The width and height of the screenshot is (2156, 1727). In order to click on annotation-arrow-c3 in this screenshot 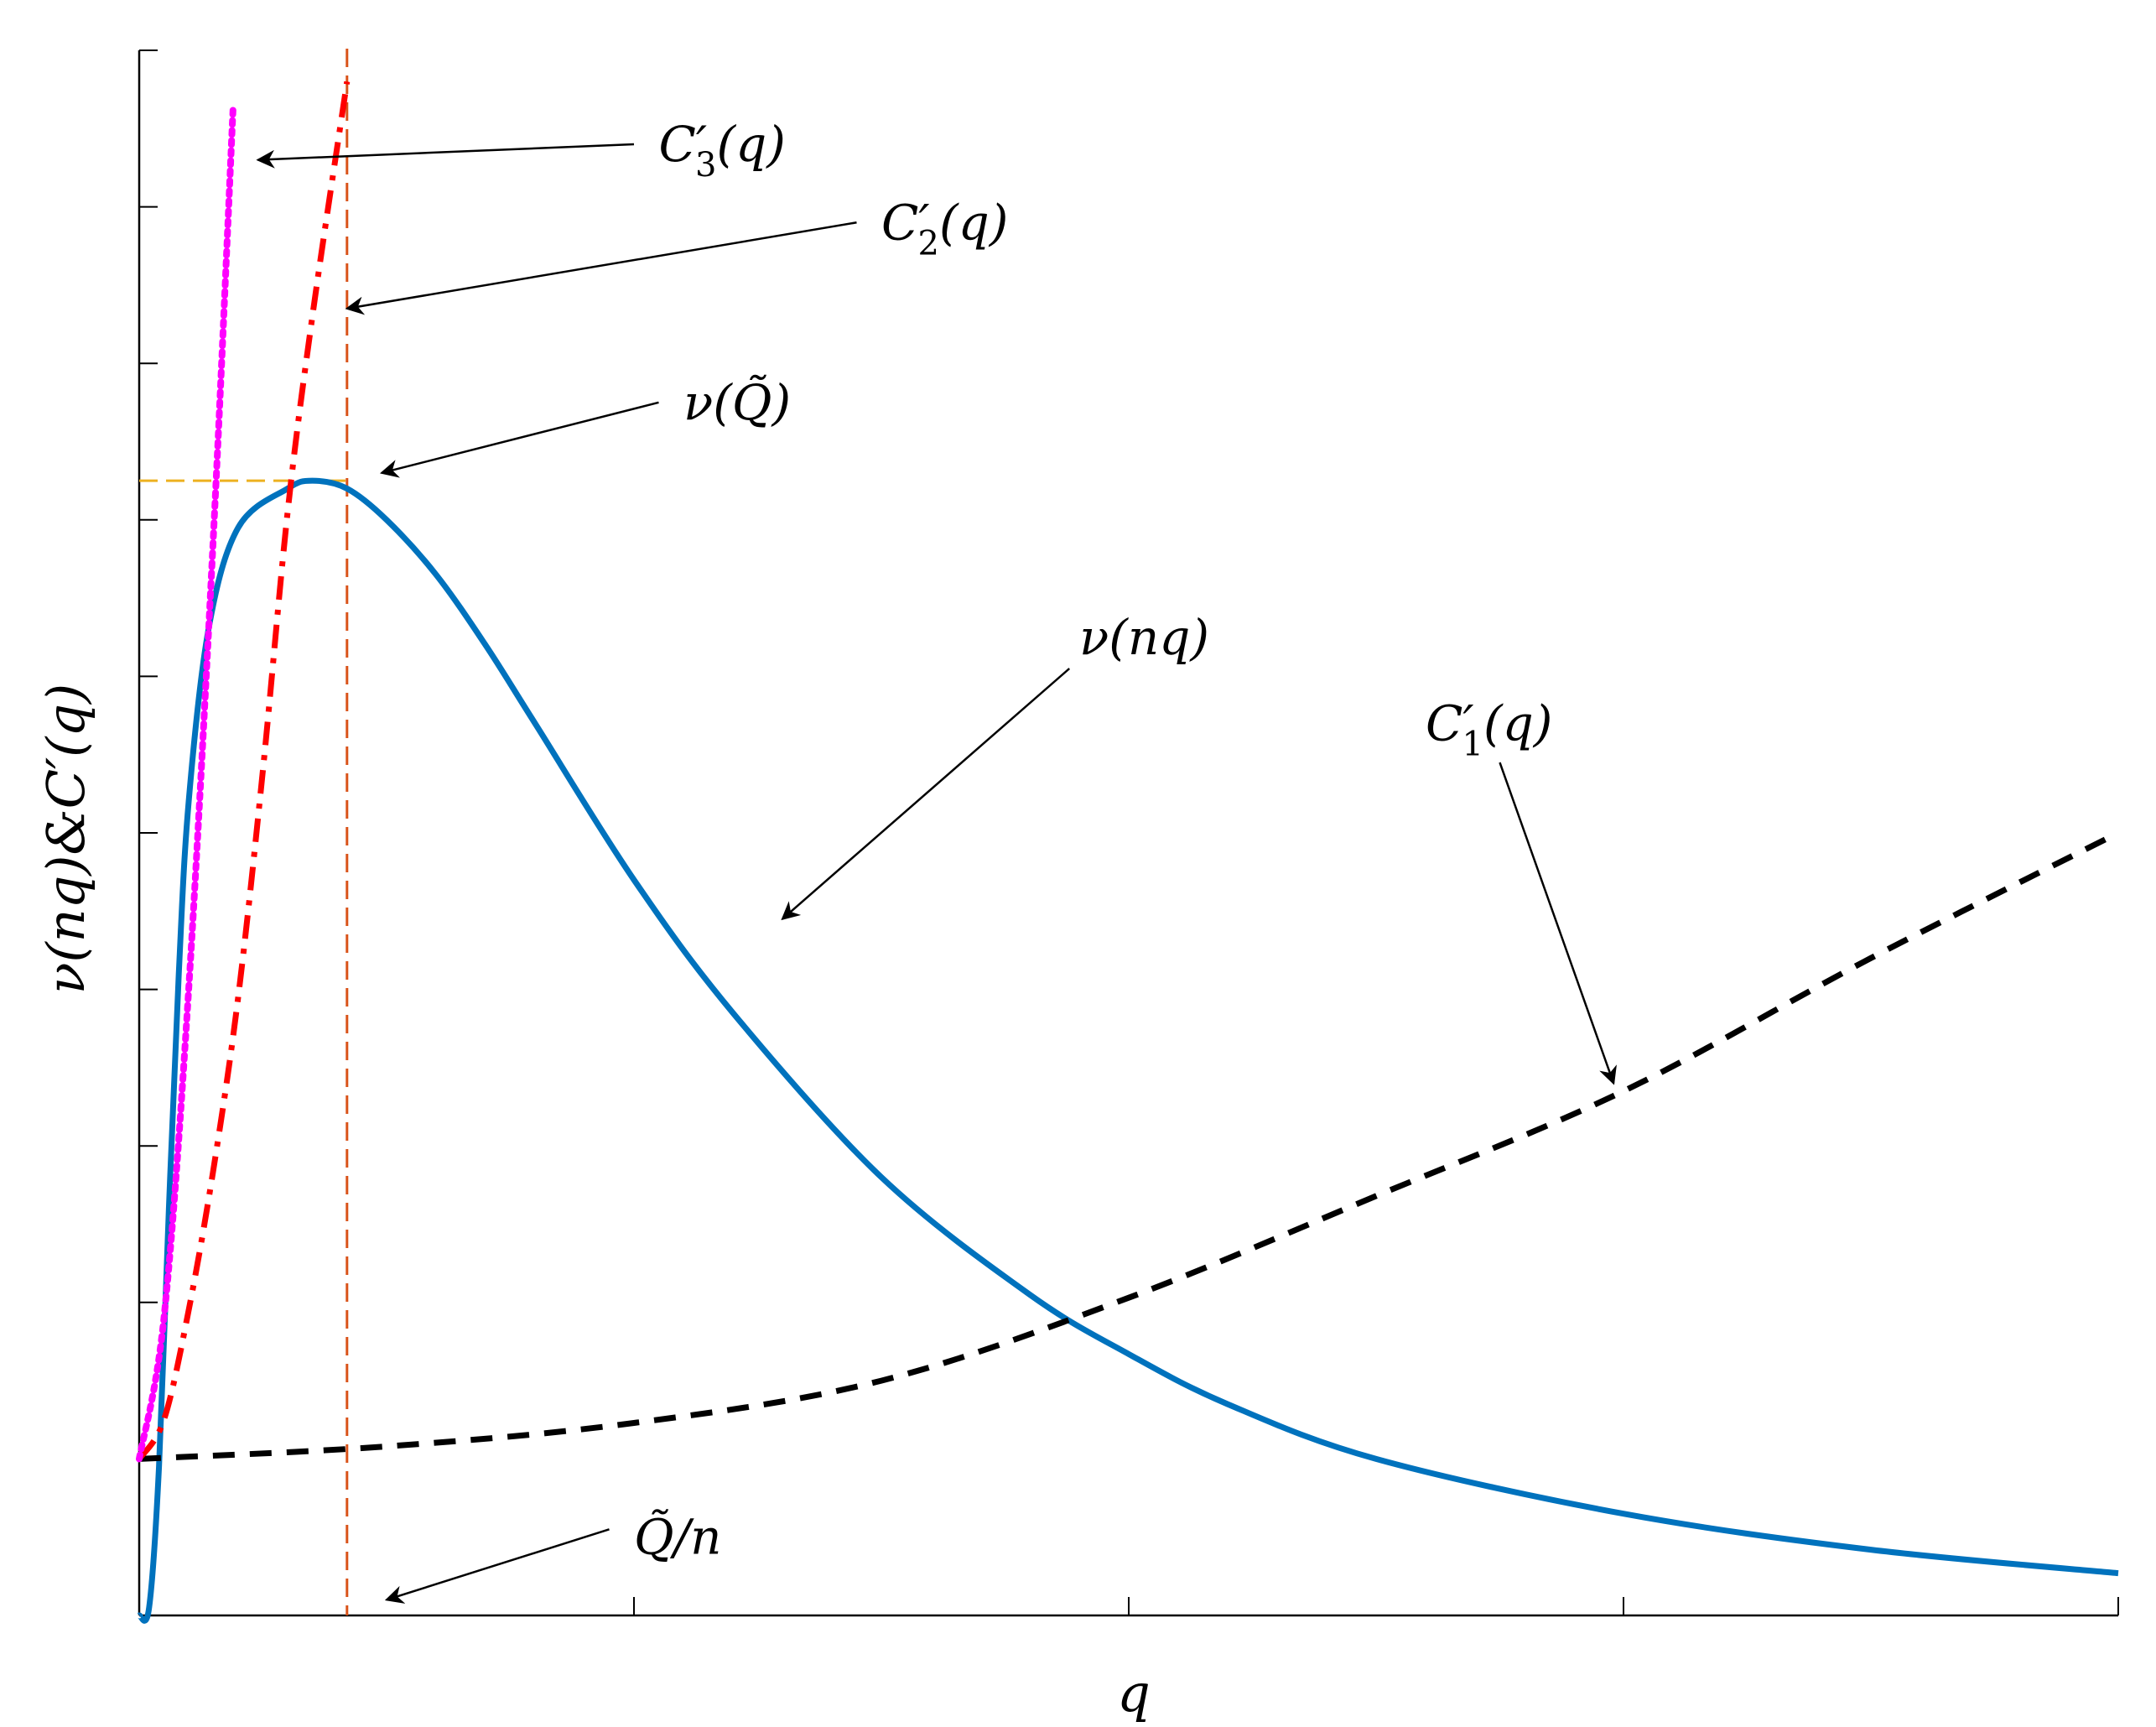, I will do `click(446, 156)`.